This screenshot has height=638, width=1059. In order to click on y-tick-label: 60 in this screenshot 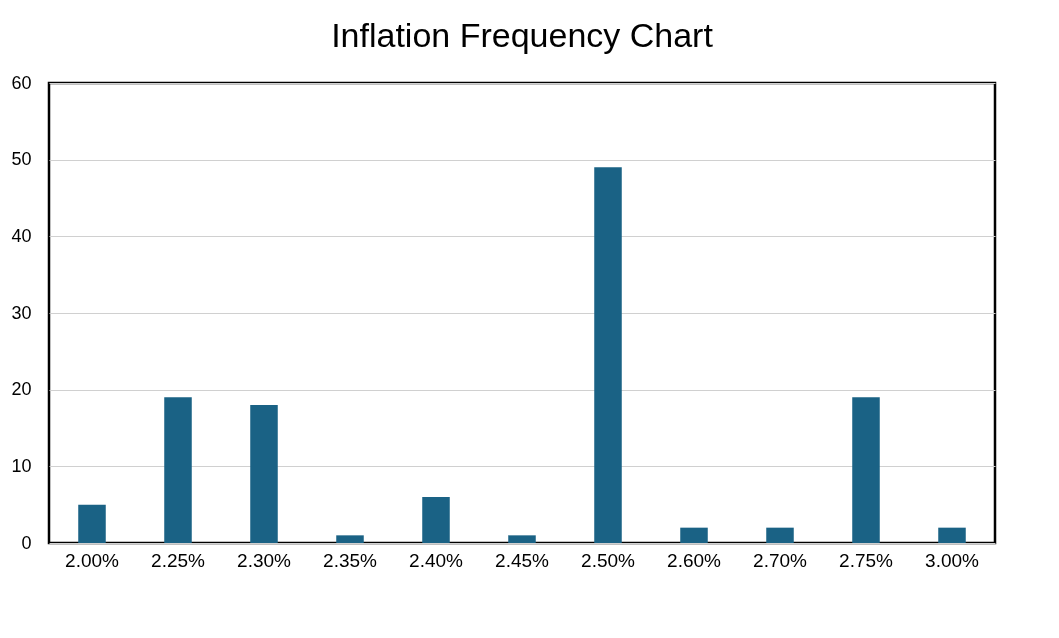, I will do `click(21, 82)`.